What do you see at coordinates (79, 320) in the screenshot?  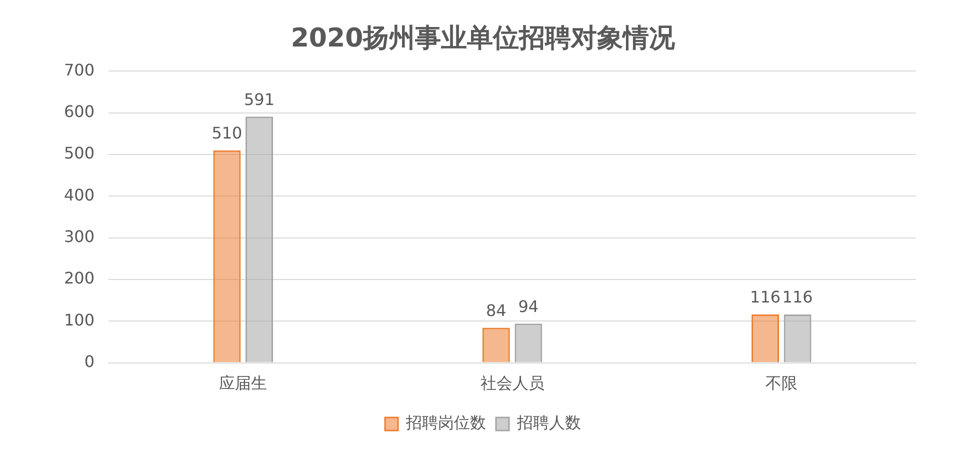 I see `y-tick-label: 100` at bounding box center [79, 320].